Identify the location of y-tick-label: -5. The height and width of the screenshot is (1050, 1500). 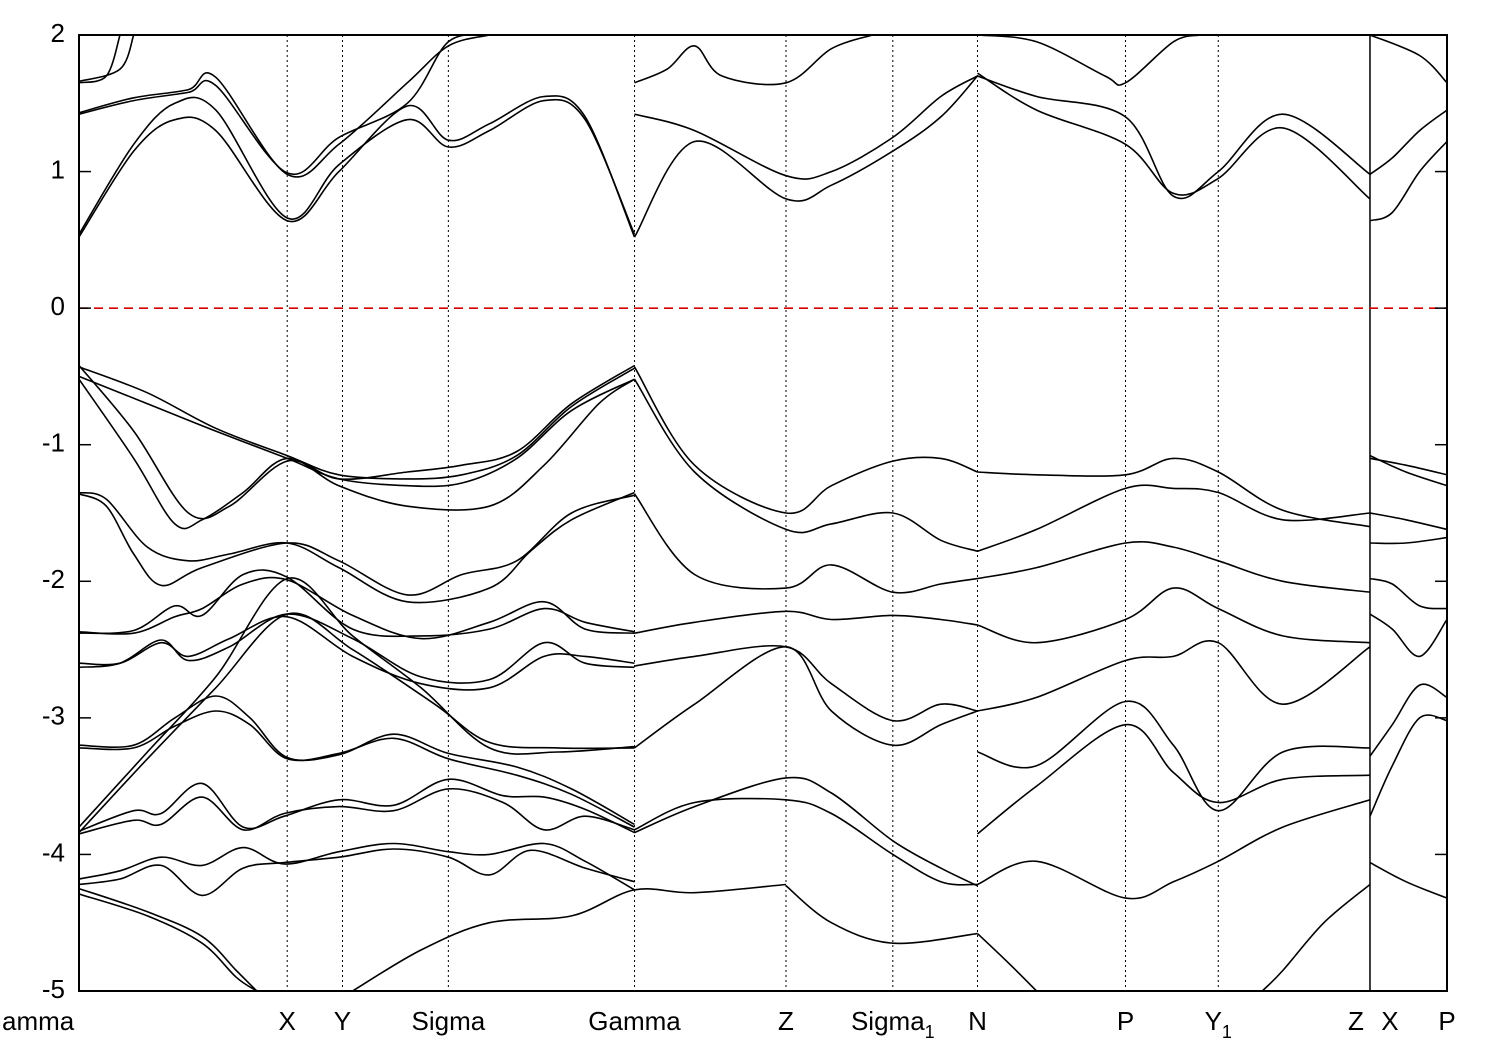
(53, 989).